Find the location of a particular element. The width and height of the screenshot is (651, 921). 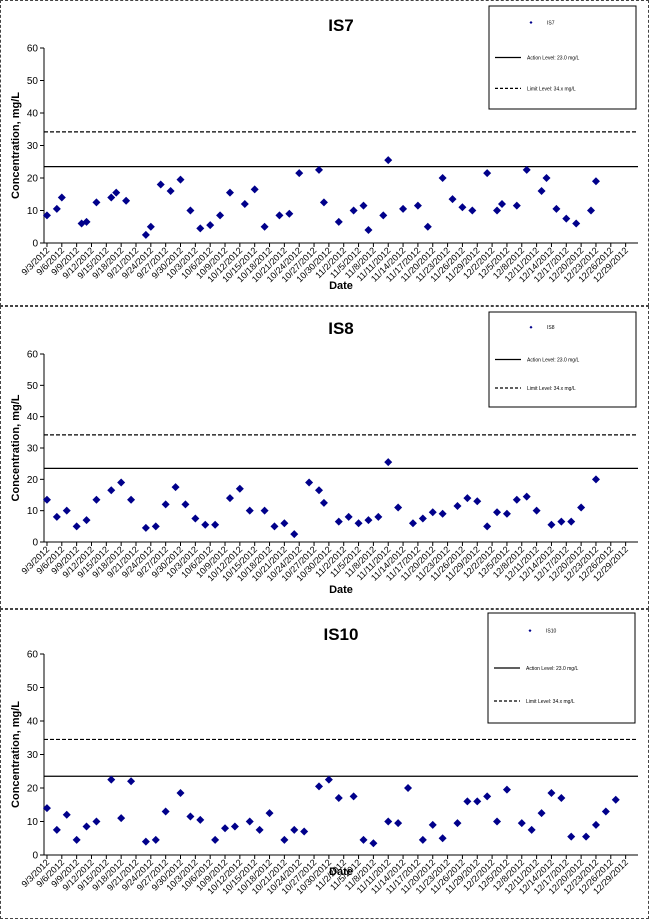

legend-label: IS10 is located at coordinates (551, 632).